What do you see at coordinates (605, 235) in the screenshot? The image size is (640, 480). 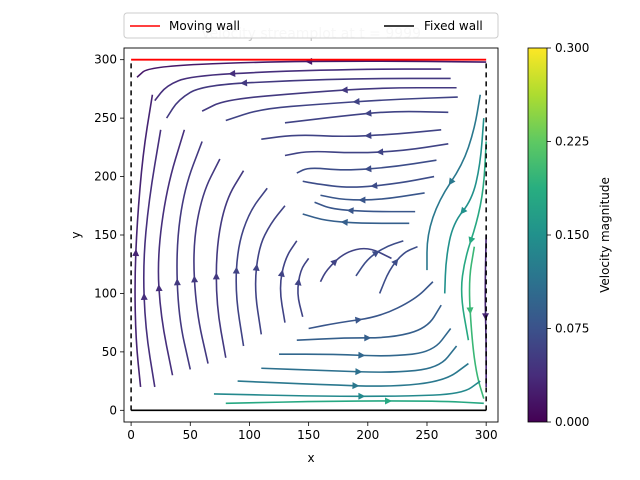 I see `colorbar-label: Velocity magnitude` at bounding box center [605, 235].